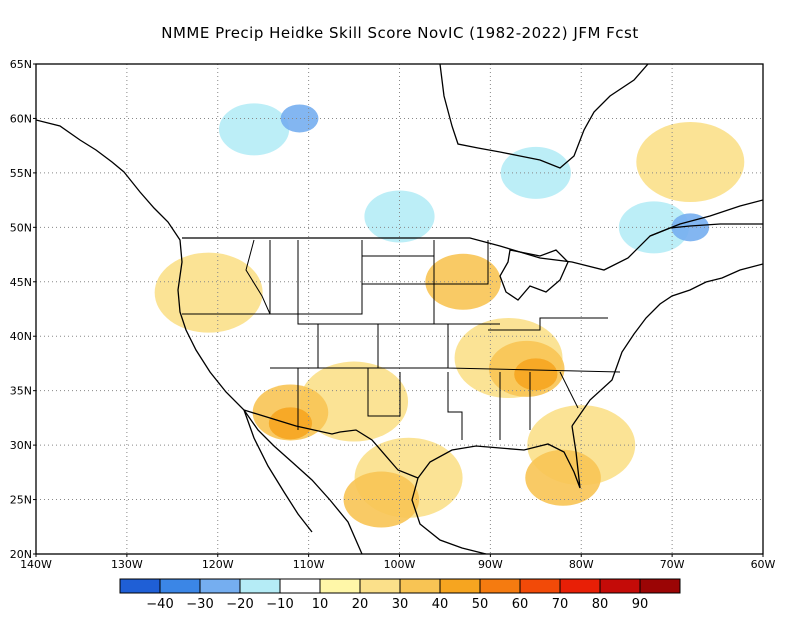 Image resolution: width=800 pixels, height=618 pixels. Describe the element at coordinates (127, 564) in the screenshot. I see `lon-label-130W: 130W` at that location.